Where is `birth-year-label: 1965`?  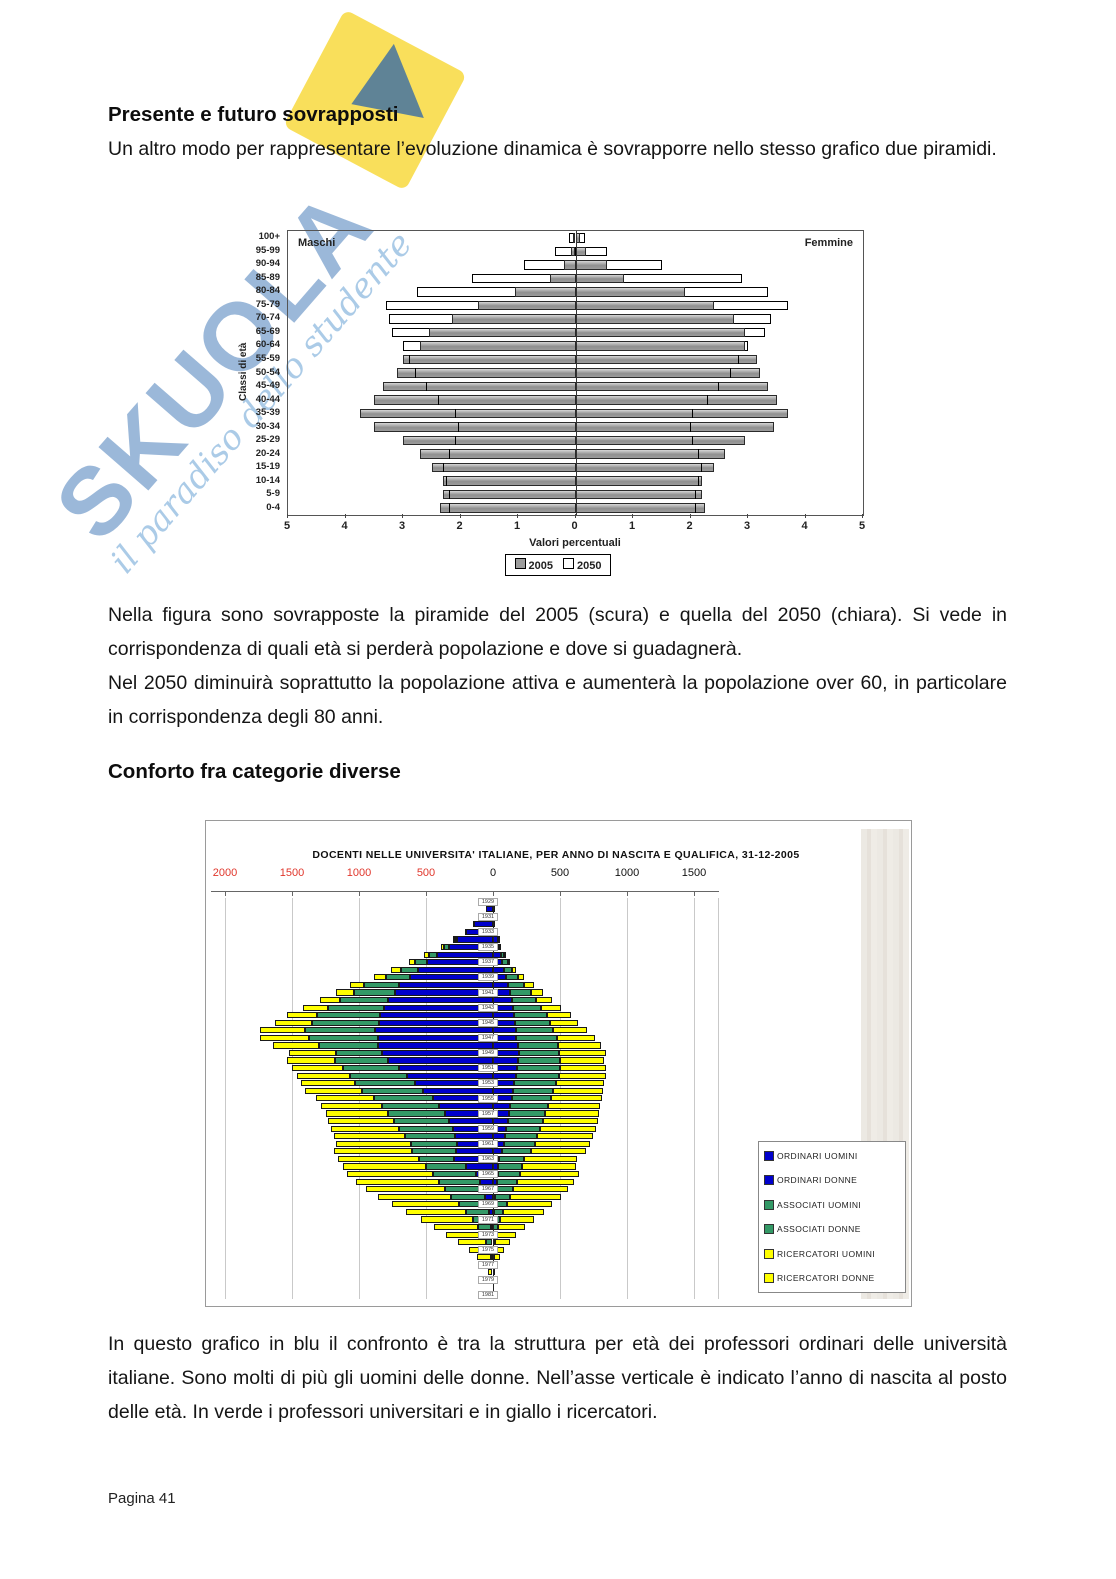
birth-year-label: 1965 is located at coordinates (488, 1174).